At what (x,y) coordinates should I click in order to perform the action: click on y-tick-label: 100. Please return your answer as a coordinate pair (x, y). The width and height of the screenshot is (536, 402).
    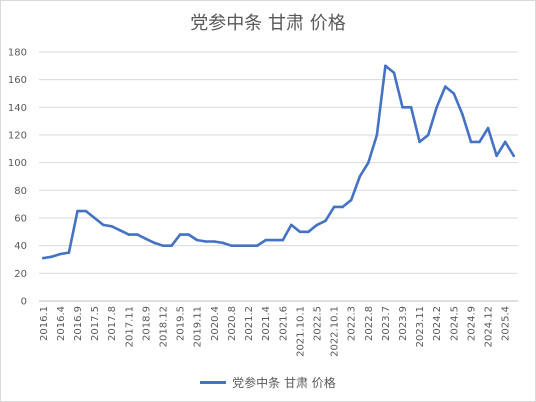
    Looking at the image, I should click on (17, 163).